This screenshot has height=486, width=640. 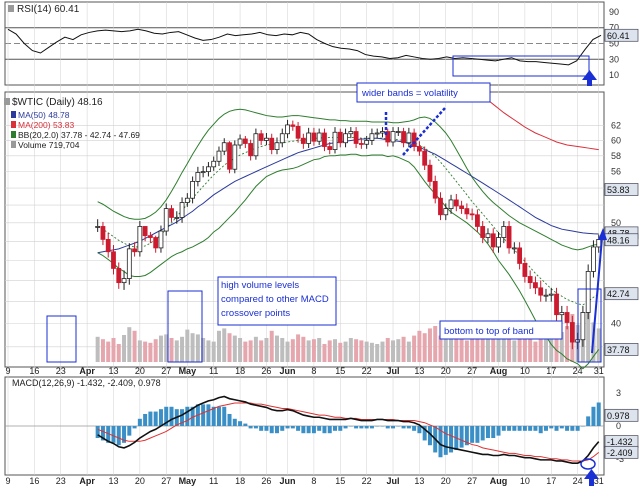 What do you see at coordinates (266, 371) in the screenshot?
I see `x-tick-label: 26` at bounding box center [266, 371].